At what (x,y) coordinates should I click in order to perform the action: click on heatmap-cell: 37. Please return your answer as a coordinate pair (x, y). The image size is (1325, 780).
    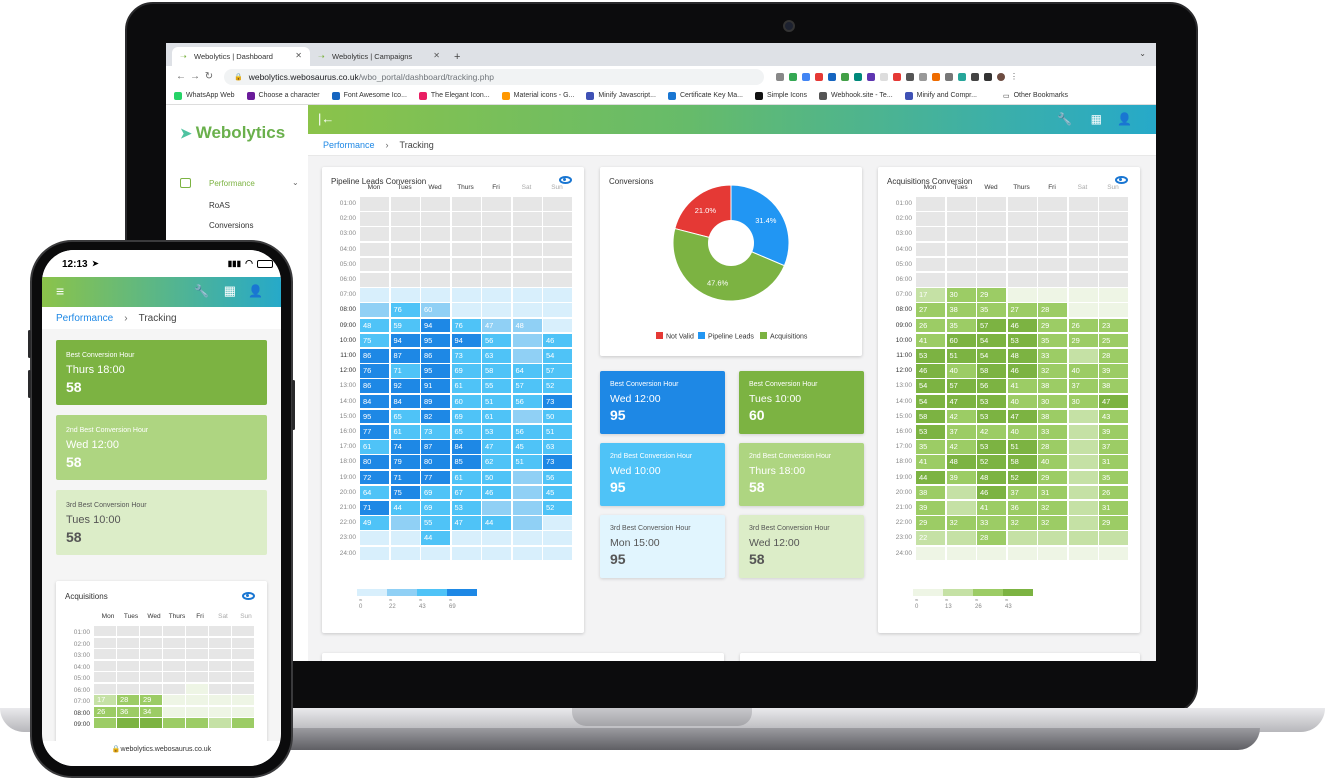
    Looking at the image, I should click on (1083, 386).